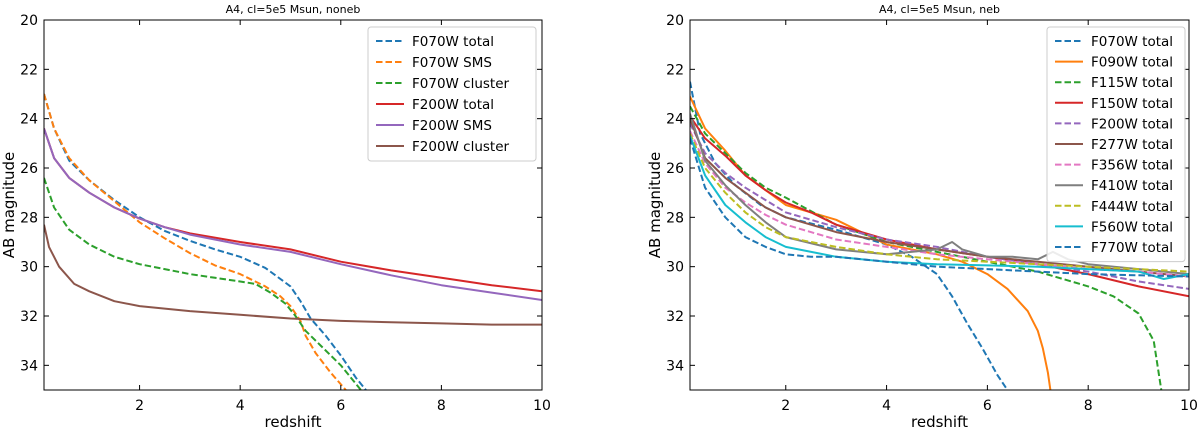  I want to click on legend-label: F200W cluster, so click(461, 147).